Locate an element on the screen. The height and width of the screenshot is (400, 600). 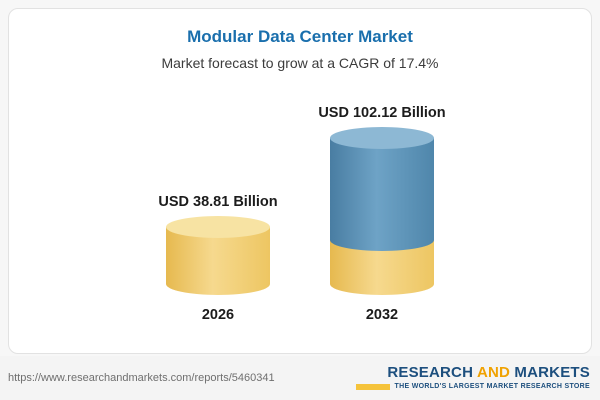
value-label-2032: USD 102.12 Billion is located at coordinates (382, 113).